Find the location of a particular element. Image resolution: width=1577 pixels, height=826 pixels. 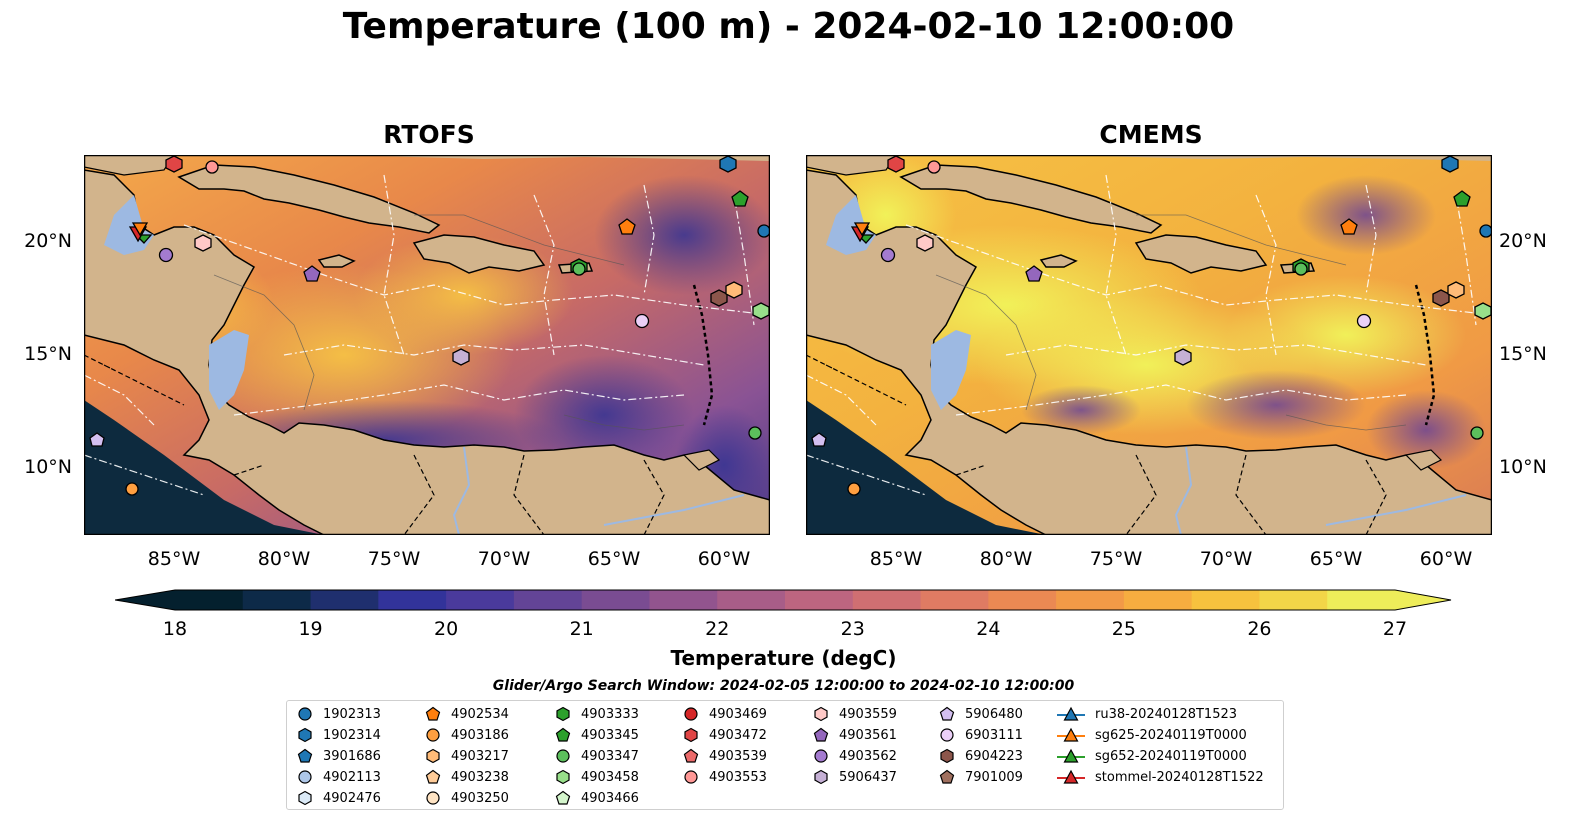

legend-item: ru38-20240128T1523 is located at coordinates (1147, 714).